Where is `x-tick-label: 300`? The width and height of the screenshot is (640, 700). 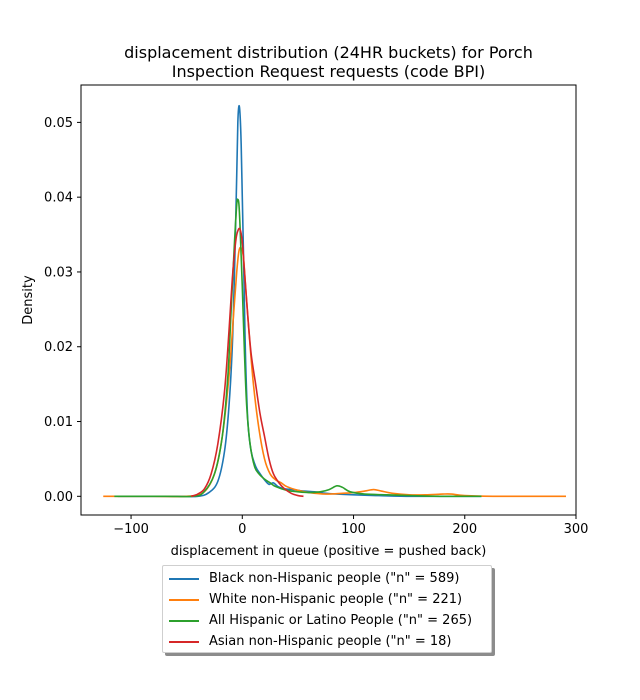
x-tick-label: 300 is located at coordinates (576, 529).